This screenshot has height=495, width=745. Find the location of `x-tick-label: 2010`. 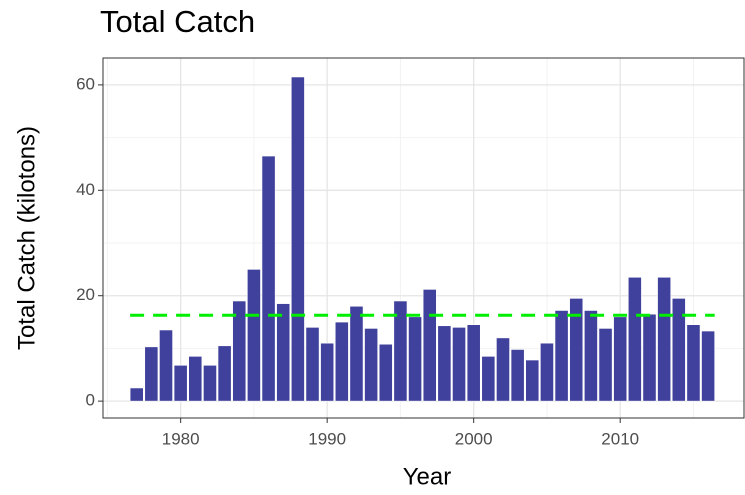

x-tick-label: 2010 is located at coordinates (620, 438).